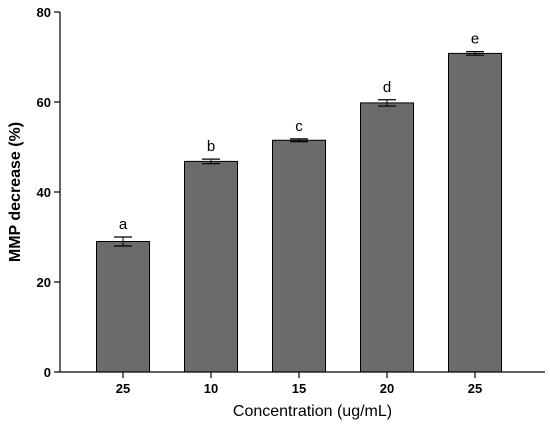 Image resolution: width=550 pixels, height=425 pixels. What do you see at coordinates (44, 192) in the screenshot?
I see `y-tick-label: 40` at bounding box center [44, 192].